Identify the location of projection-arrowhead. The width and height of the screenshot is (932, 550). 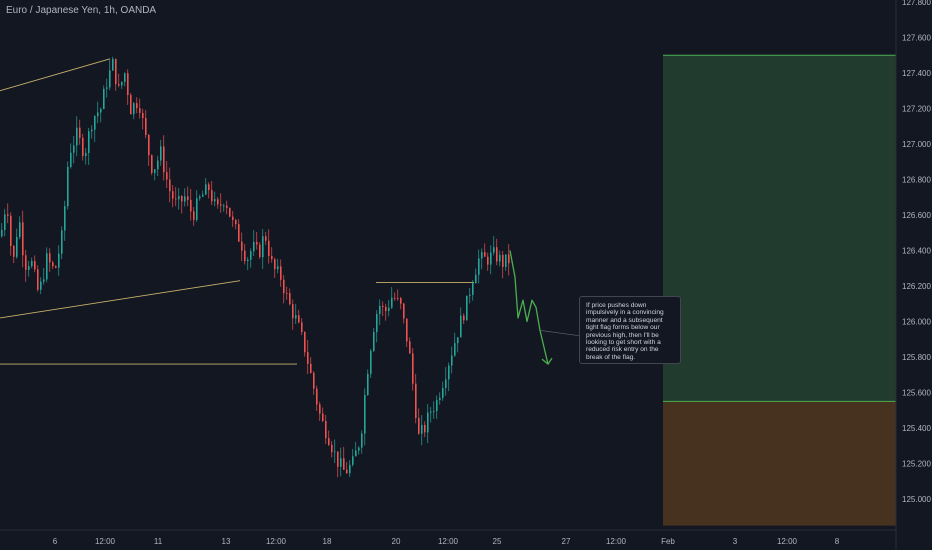
(547, 361).